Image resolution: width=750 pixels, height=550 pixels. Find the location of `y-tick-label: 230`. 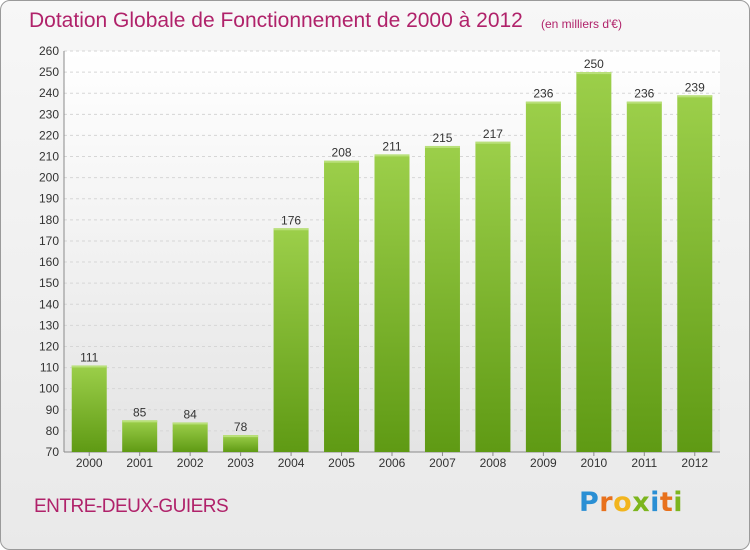

y-tick-label: 230 is located at coordinates (49, 114).